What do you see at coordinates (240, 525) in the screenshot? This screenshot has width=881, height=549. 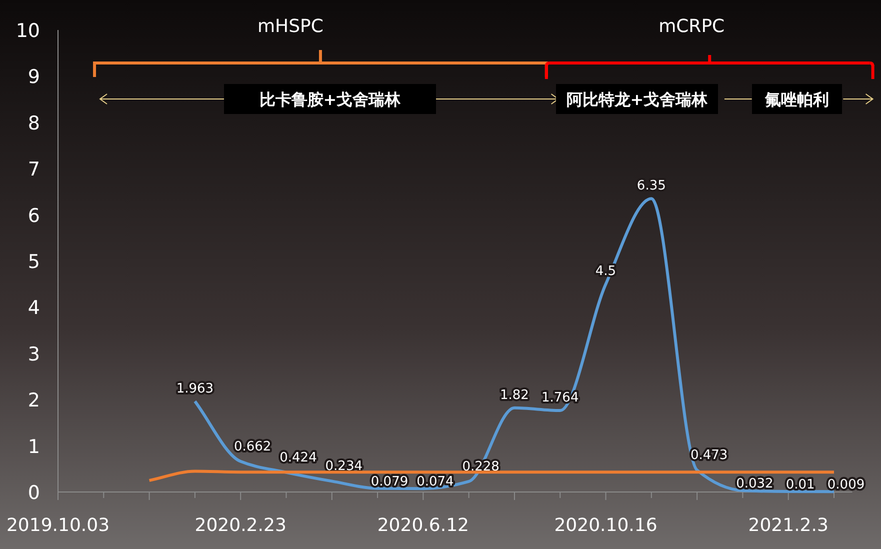 I see `x-tick-label: 2020.2.23` at bounding box center [240, 525].